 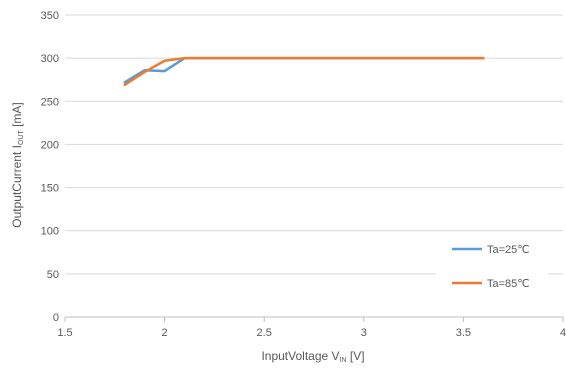 What do you see at coordinates (50, 145) in the screenshot?
I see `y-tick-label: 200` at bounding box center [50, 145].